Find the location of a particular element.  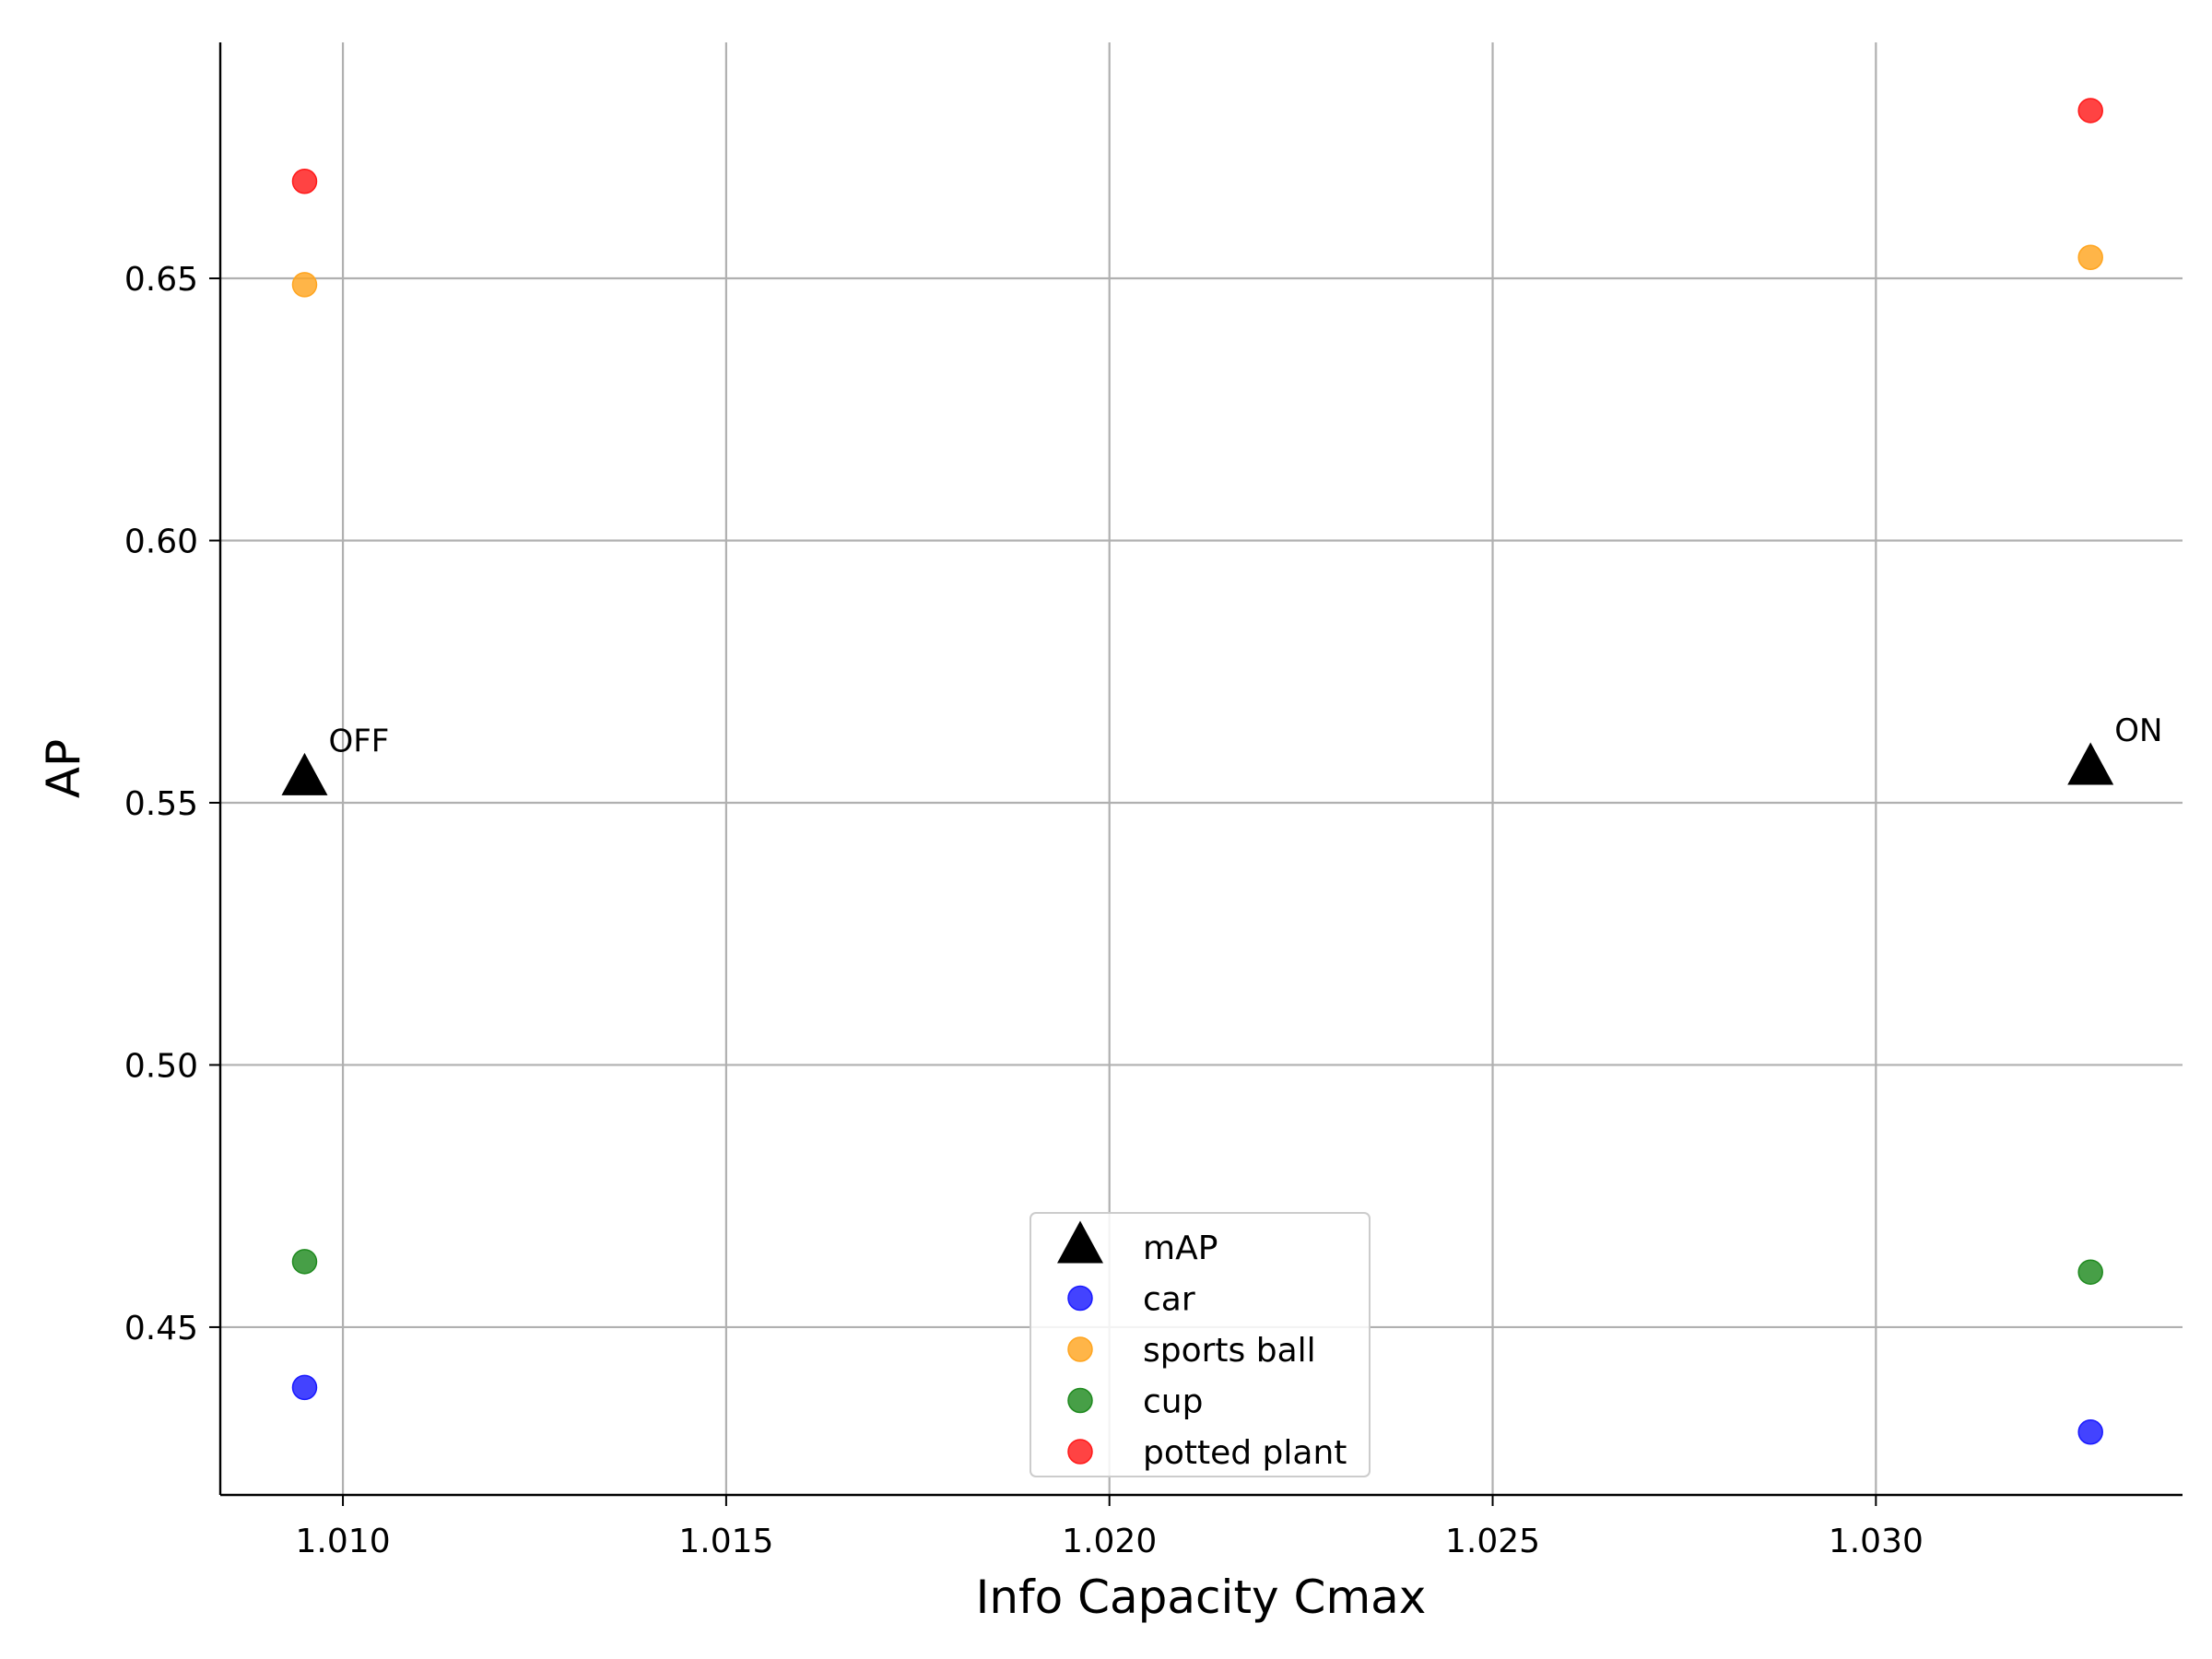

legend-label-potted-plant: potted plant is located at coordinates (1245, 1453).